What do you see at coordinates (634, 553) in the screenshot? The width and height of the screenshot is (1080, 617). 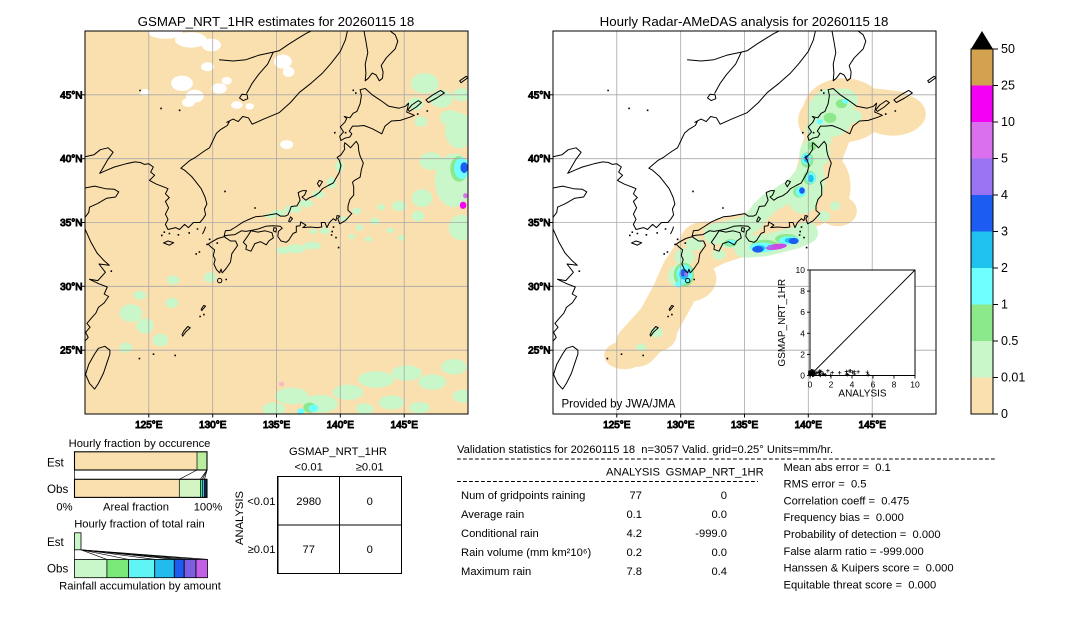 I see `svg-text: 0.2` at bounding box center [634, 553].